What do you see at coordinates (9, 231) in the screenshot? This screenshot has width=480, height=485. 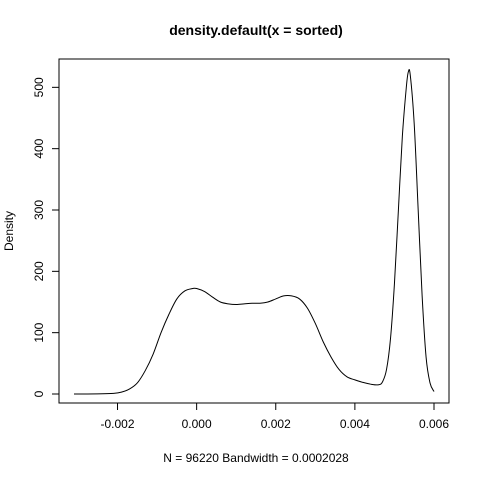 I see `y-axis-label: Density` at bounding box center [9, 231].